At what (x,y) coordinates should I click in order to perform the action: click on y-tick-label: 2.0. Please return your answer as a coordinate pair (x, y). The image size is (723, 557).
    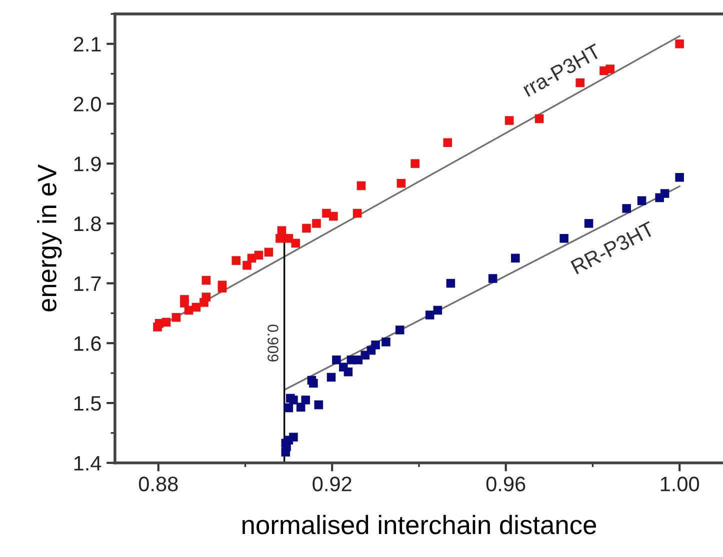
    Looking at the image, I should click on (87, 104).